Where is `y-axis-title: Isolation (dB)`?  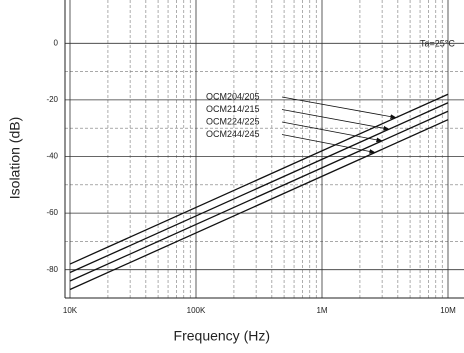 y-axis-title: Isolation (dB) is located at coordinates (15, 158).